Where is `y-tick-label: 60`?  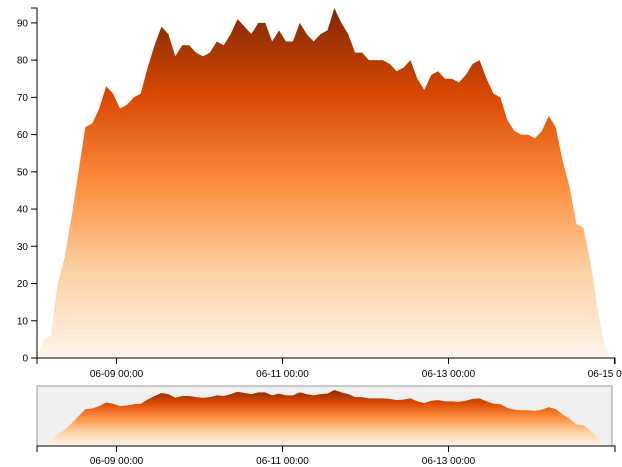 y-tick-label: 60 is located at coordinates (23, 135).